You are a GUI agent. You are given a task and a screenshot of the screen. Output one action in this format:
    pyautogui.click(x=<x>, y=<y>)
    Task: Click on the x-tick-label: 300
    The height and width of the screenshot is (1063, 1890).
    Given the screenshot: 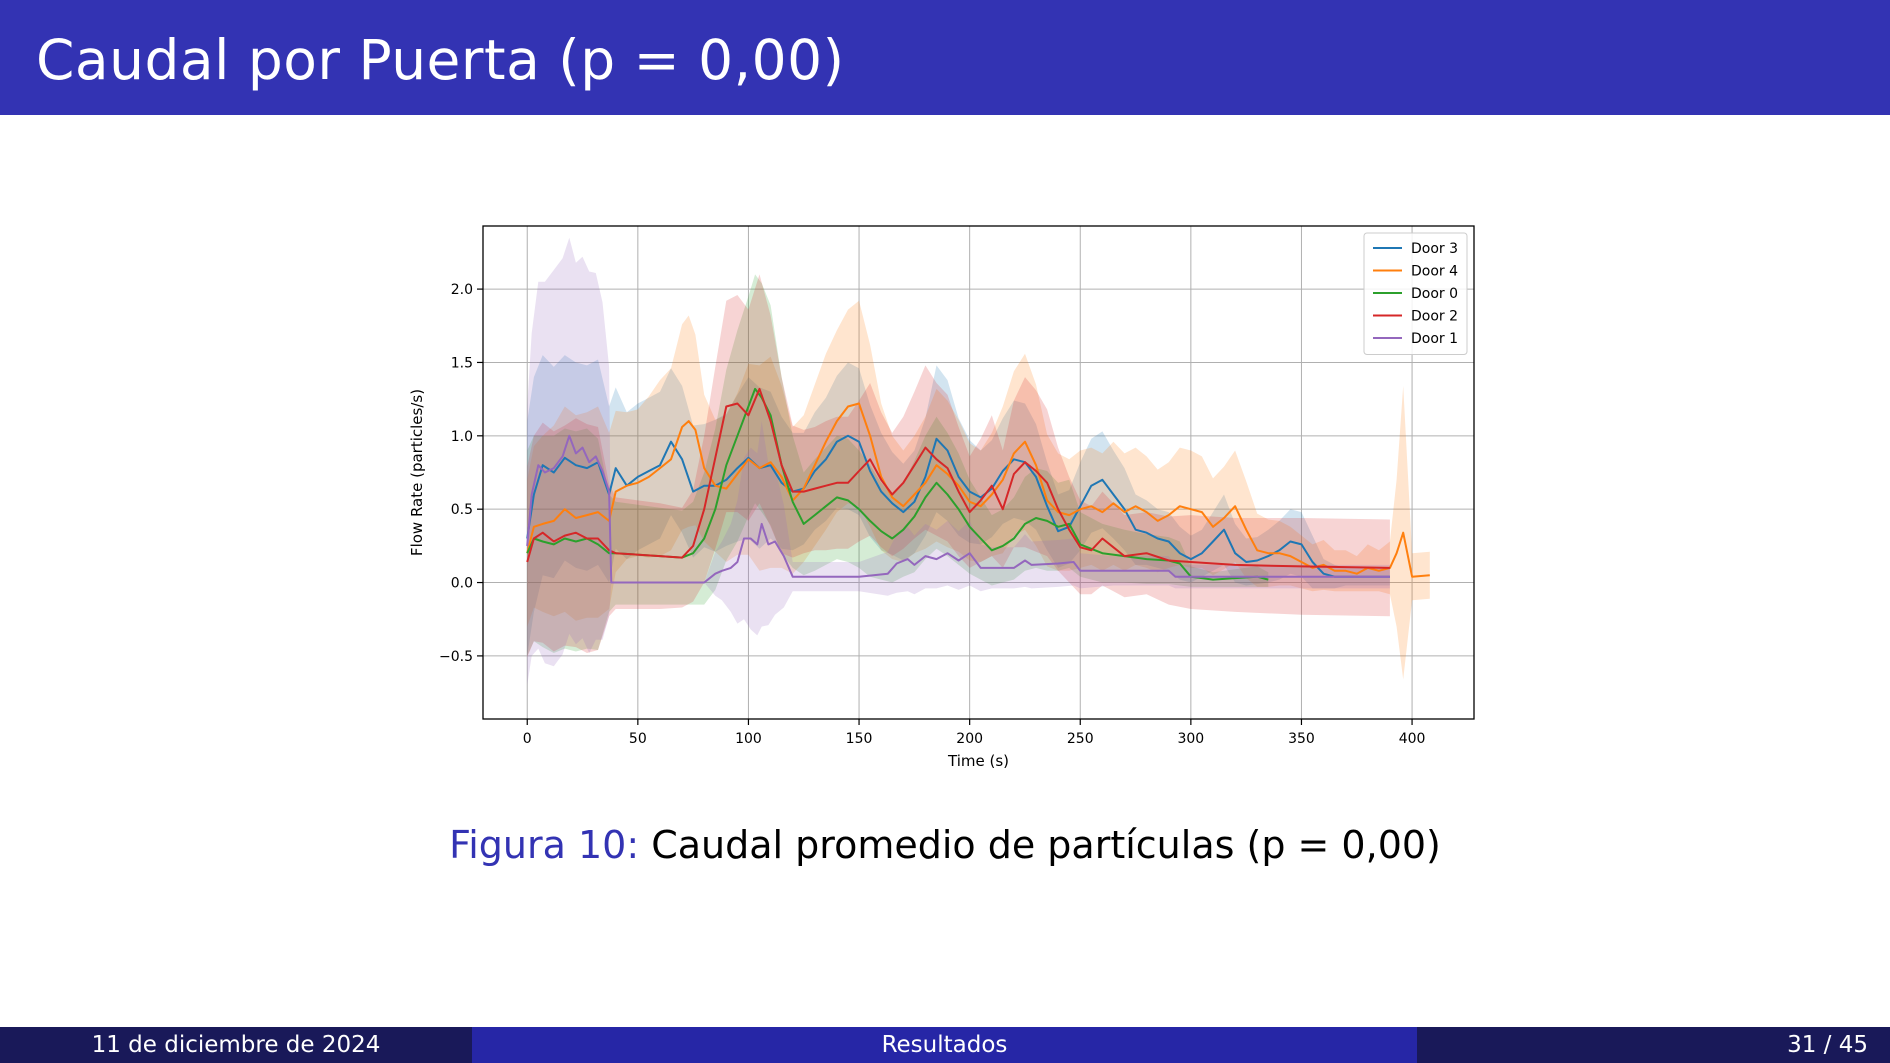 What is the action you would take?
    pyautogui.click(x=1190, y=739)
    